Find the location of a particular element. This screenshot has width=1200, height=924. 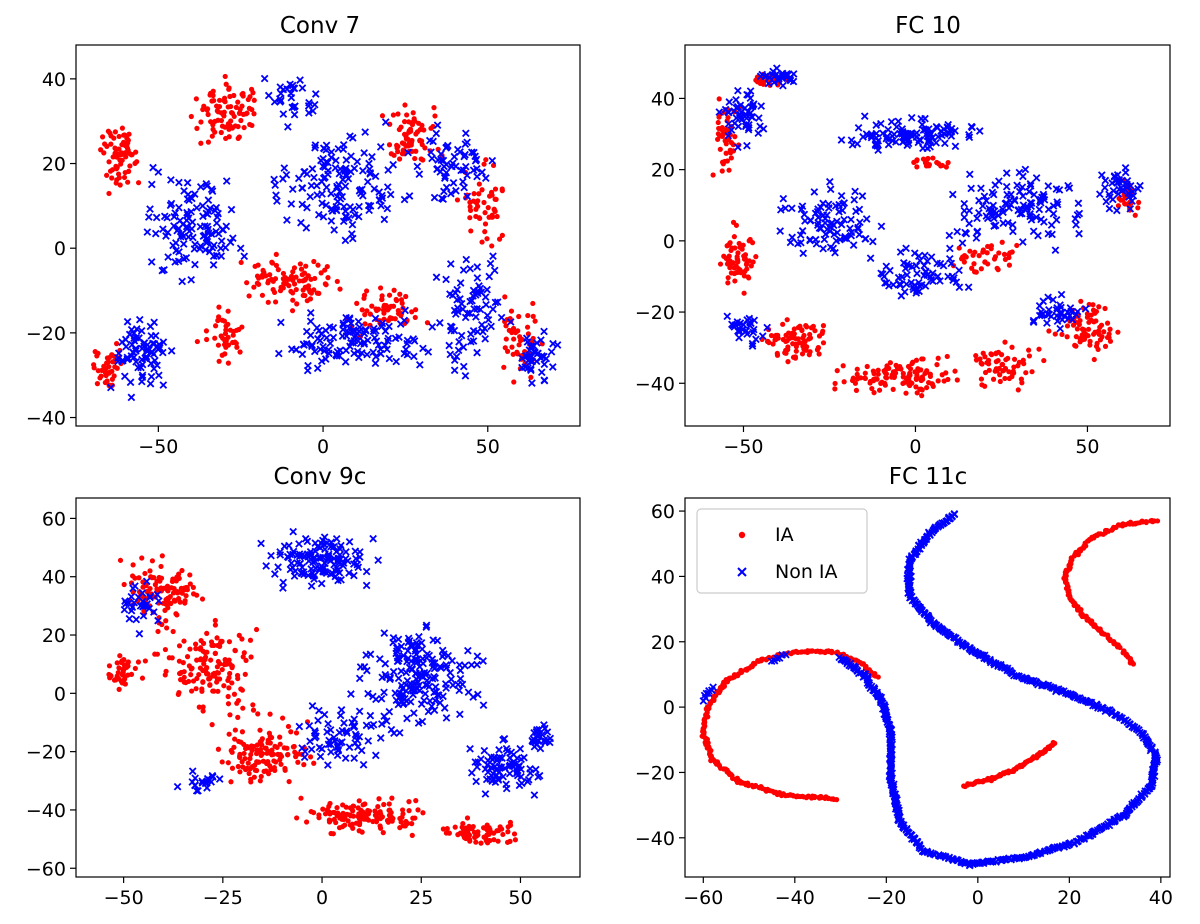

x-tick-label: −50 is located at coordinates (124, 898).